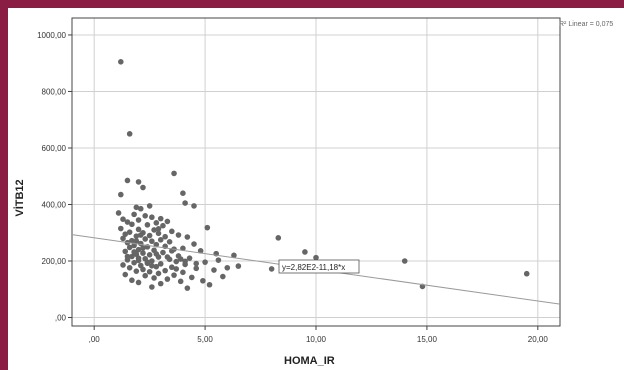 The width and height of the screenshot is (624, 370). Describe the element at coordinates (54, 261) in the screenshot. I see `y-tick-label: 200,00` at that location.